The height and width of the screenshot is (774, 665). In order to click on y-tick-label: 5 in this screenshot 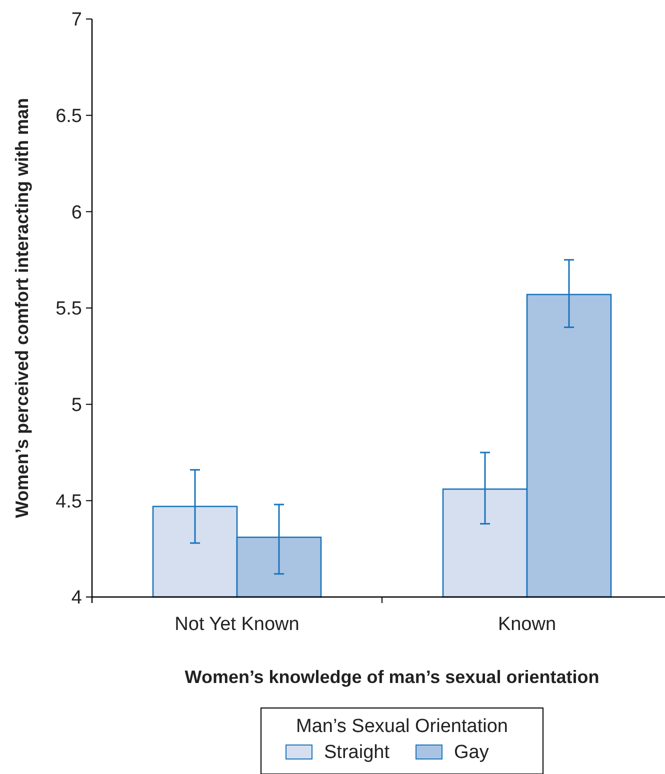, I will do `click(76, 405)`.